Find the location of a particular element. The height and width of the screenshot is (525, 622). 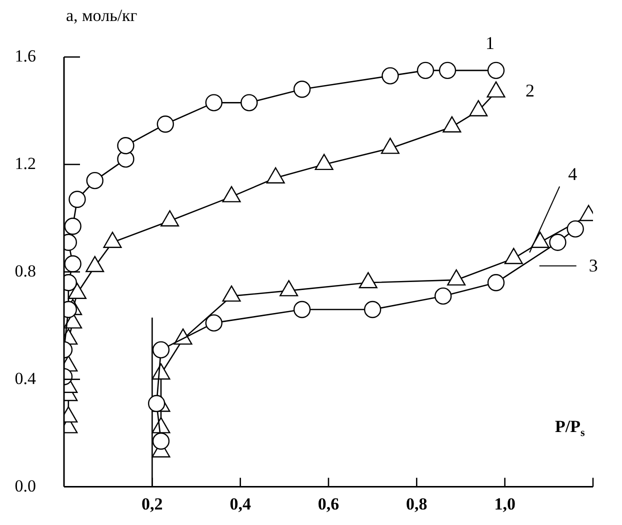

x-tick-label: 1,0 is located at coordinates (505, 504).